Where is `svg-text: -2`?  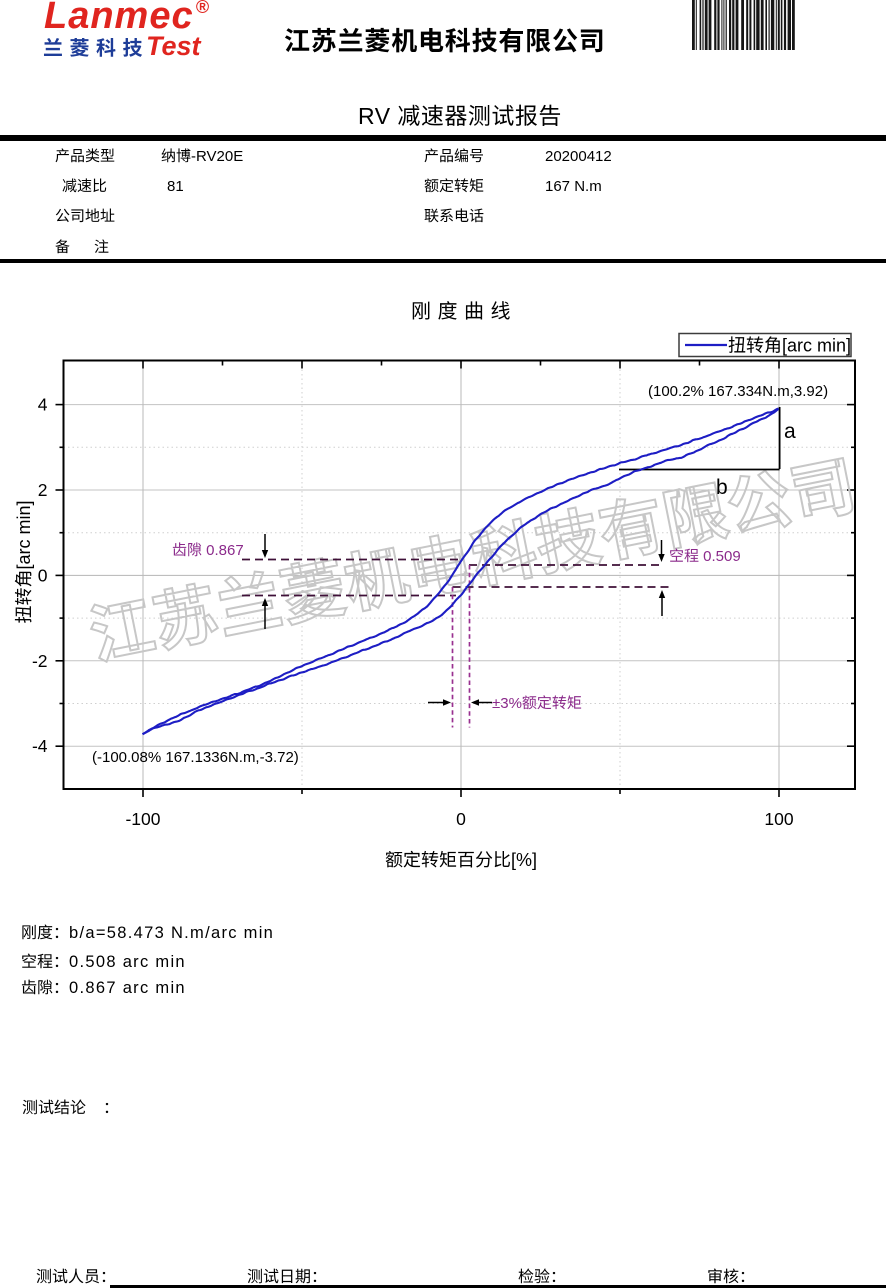 svg-text: -2 is located at coordinates (40, 661).